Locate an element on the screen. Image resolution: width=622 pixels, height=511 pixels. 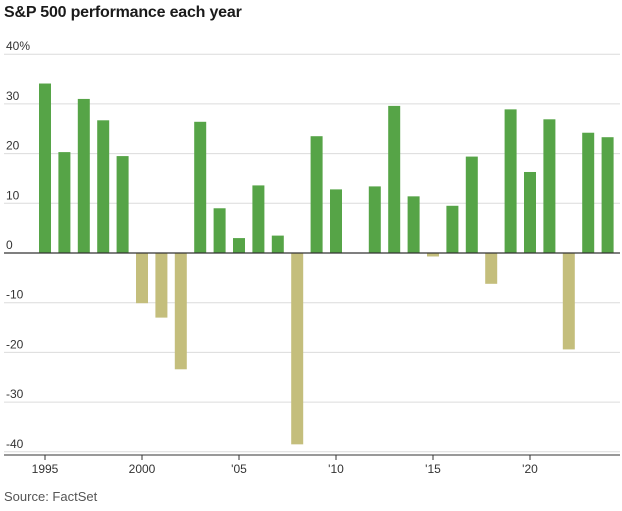
bar-1999 is located at coordinates (122, 204).